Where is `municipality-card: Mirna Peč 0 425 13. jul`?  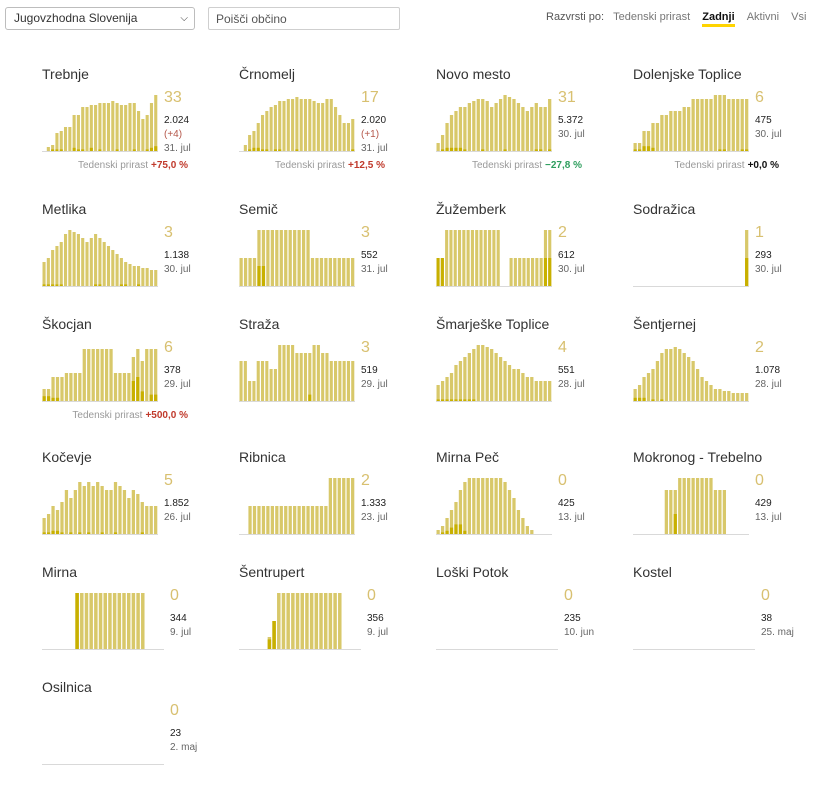 municipality-card: Mirna Peč 0 425 13. jul is located at coordinates (534, 505).